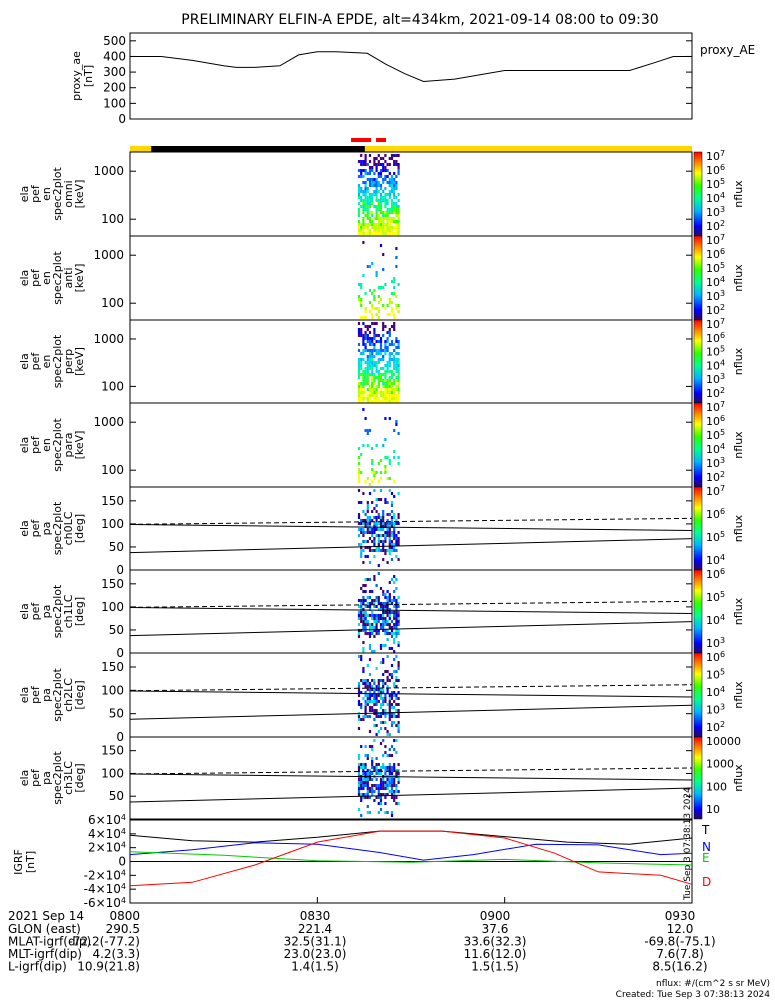 This screenshot has width=775, height=1000. Describe the element at coordinates (411, 76) in the screenshot. I see `proxy-ae-frame` at that location.